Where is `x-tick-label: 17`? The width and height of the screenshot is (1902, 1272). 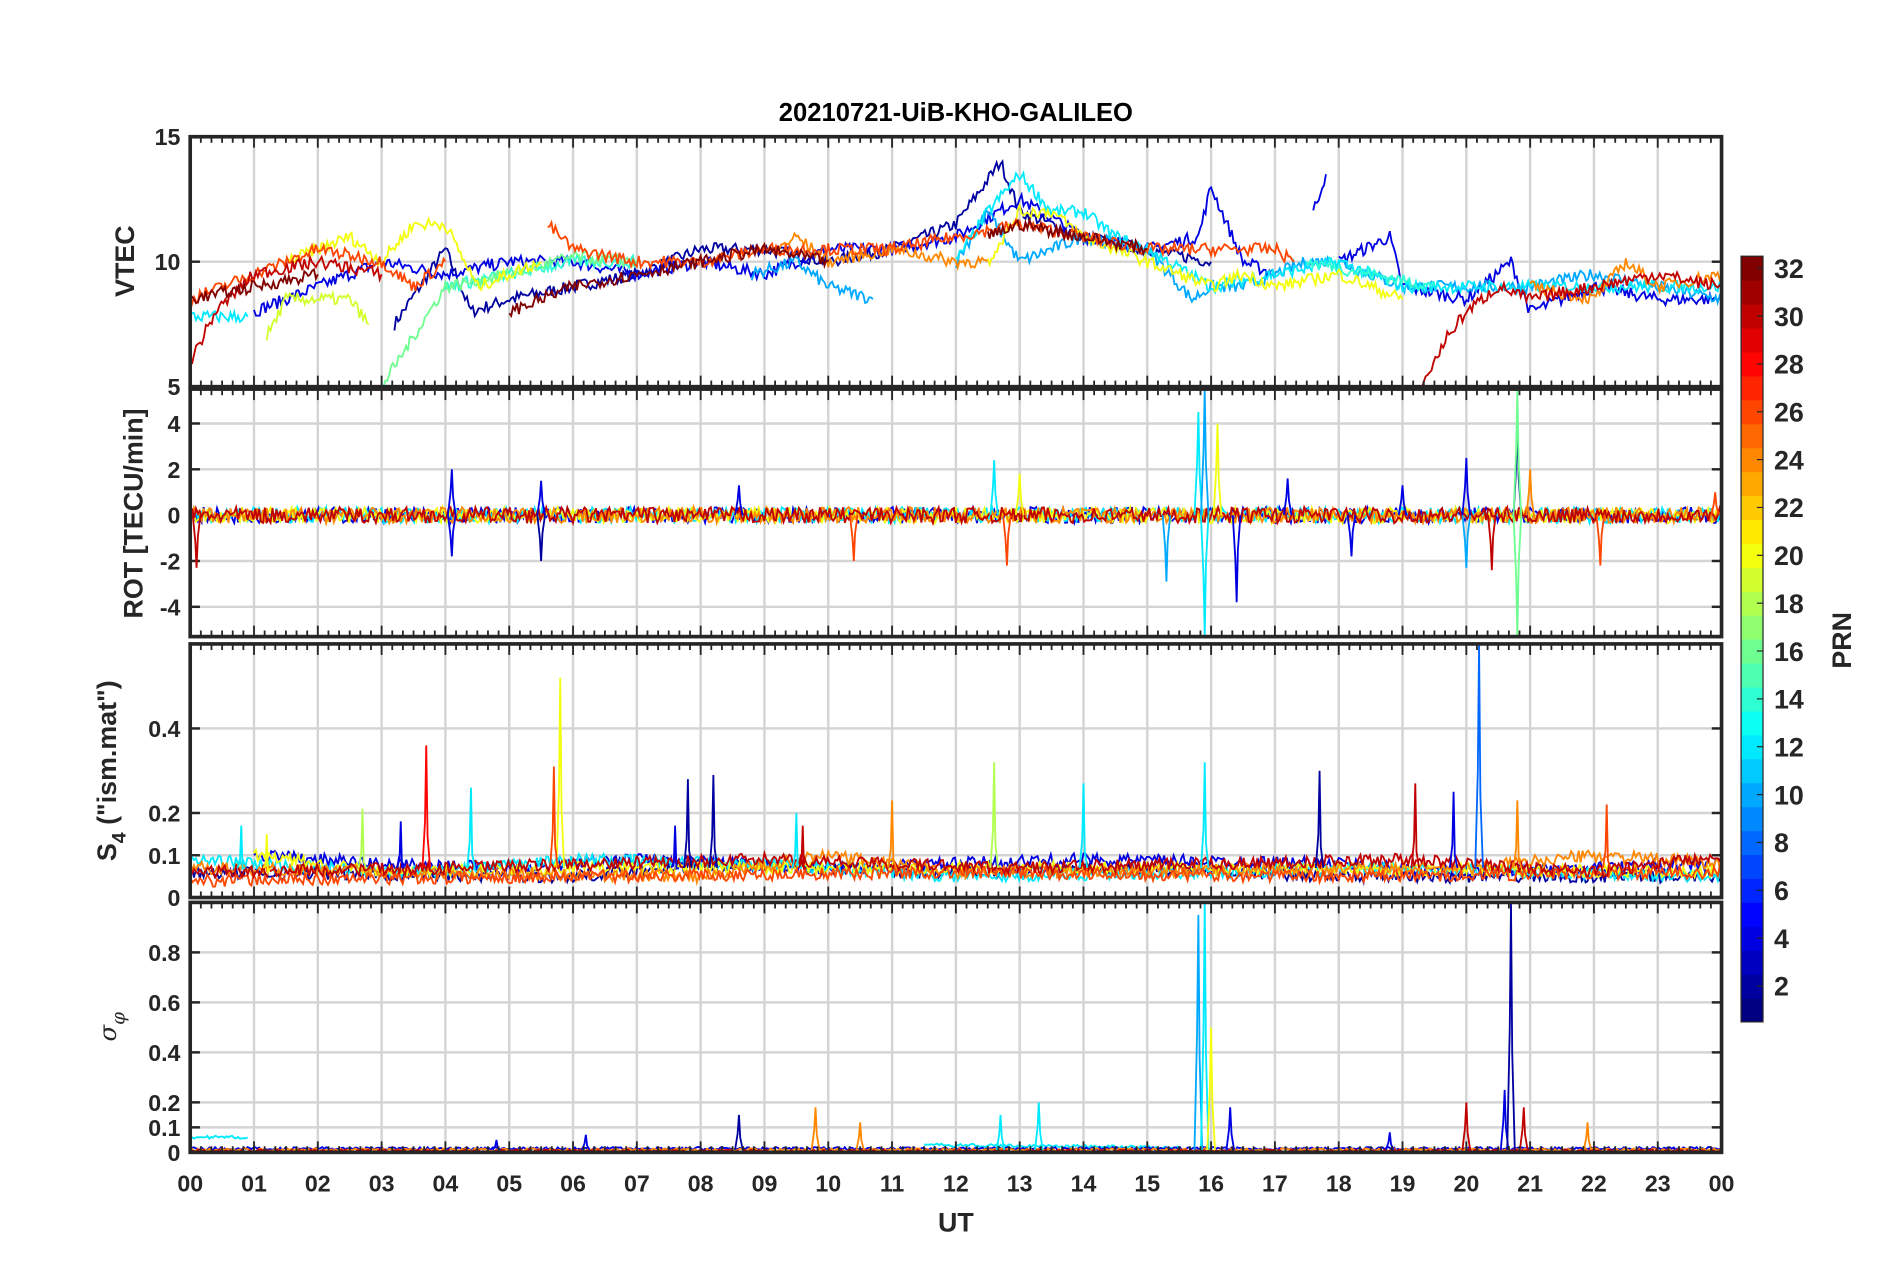 x-tick-label: 17 is located at coordinates (1275, 1183).